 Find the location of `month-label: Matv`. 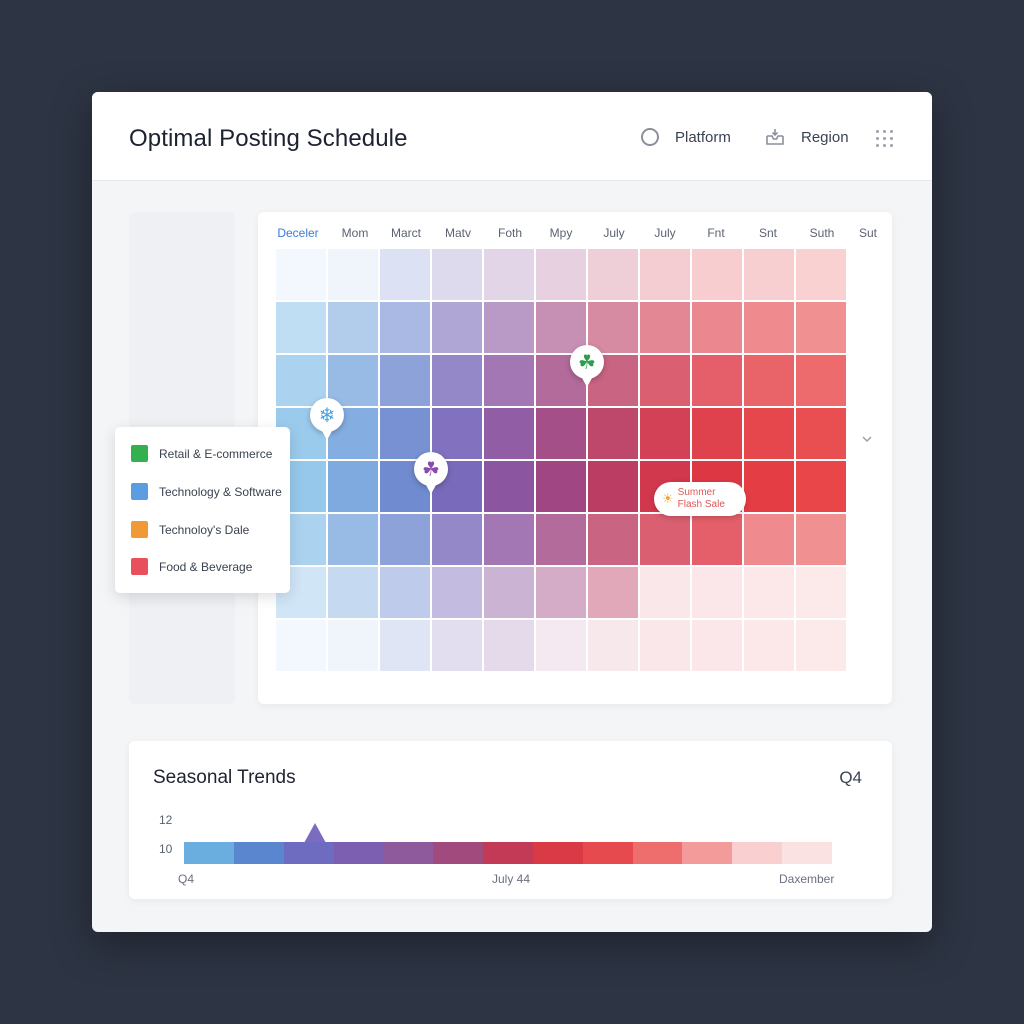

month-label: Matv is located at coordinates (458, 233).